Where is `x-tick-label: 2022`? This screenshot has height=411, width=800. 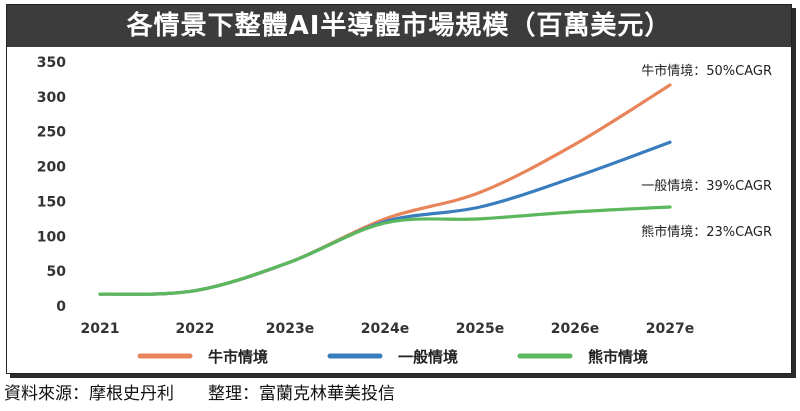 x-tick-label: 2022 is located at coordinates (195, 329).